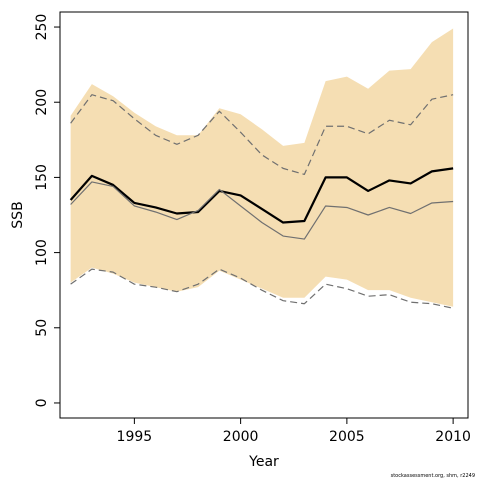  Describe the element at coordinates (42, 328) in the screenshot. I see `y-tick-label: 50` at that location.